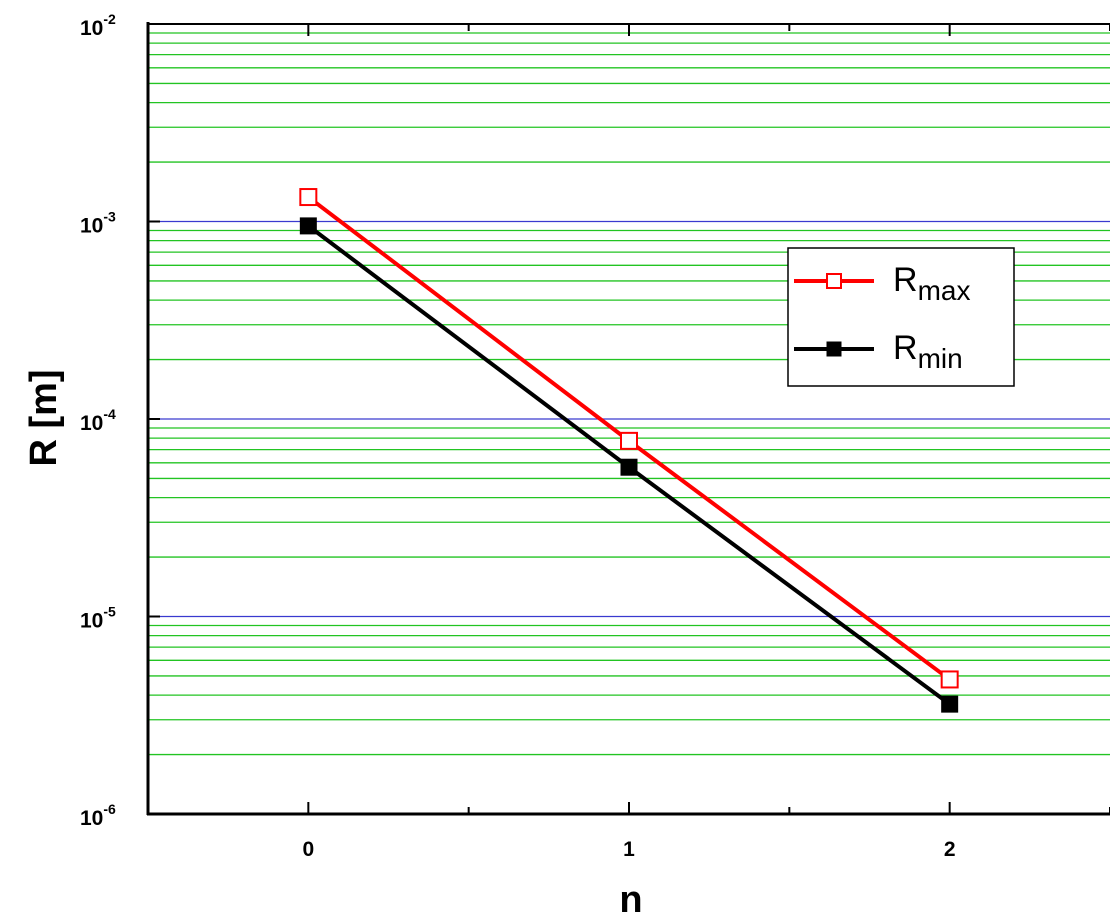  Describe the element at coordinates (630, 900) in the screenshot. I see `x-axis-title: n` at that location.